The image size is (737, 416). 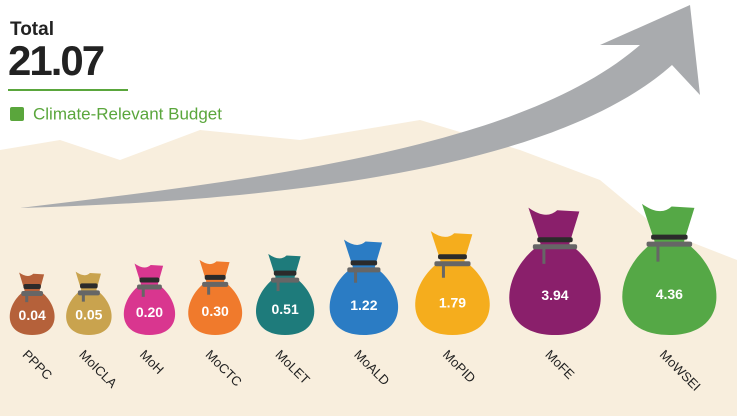 What do you see at coordinates (127, 113) in the screenshot?
I see `legend-label: Climate-Relevant Budget` at bounding box center [127, 113].